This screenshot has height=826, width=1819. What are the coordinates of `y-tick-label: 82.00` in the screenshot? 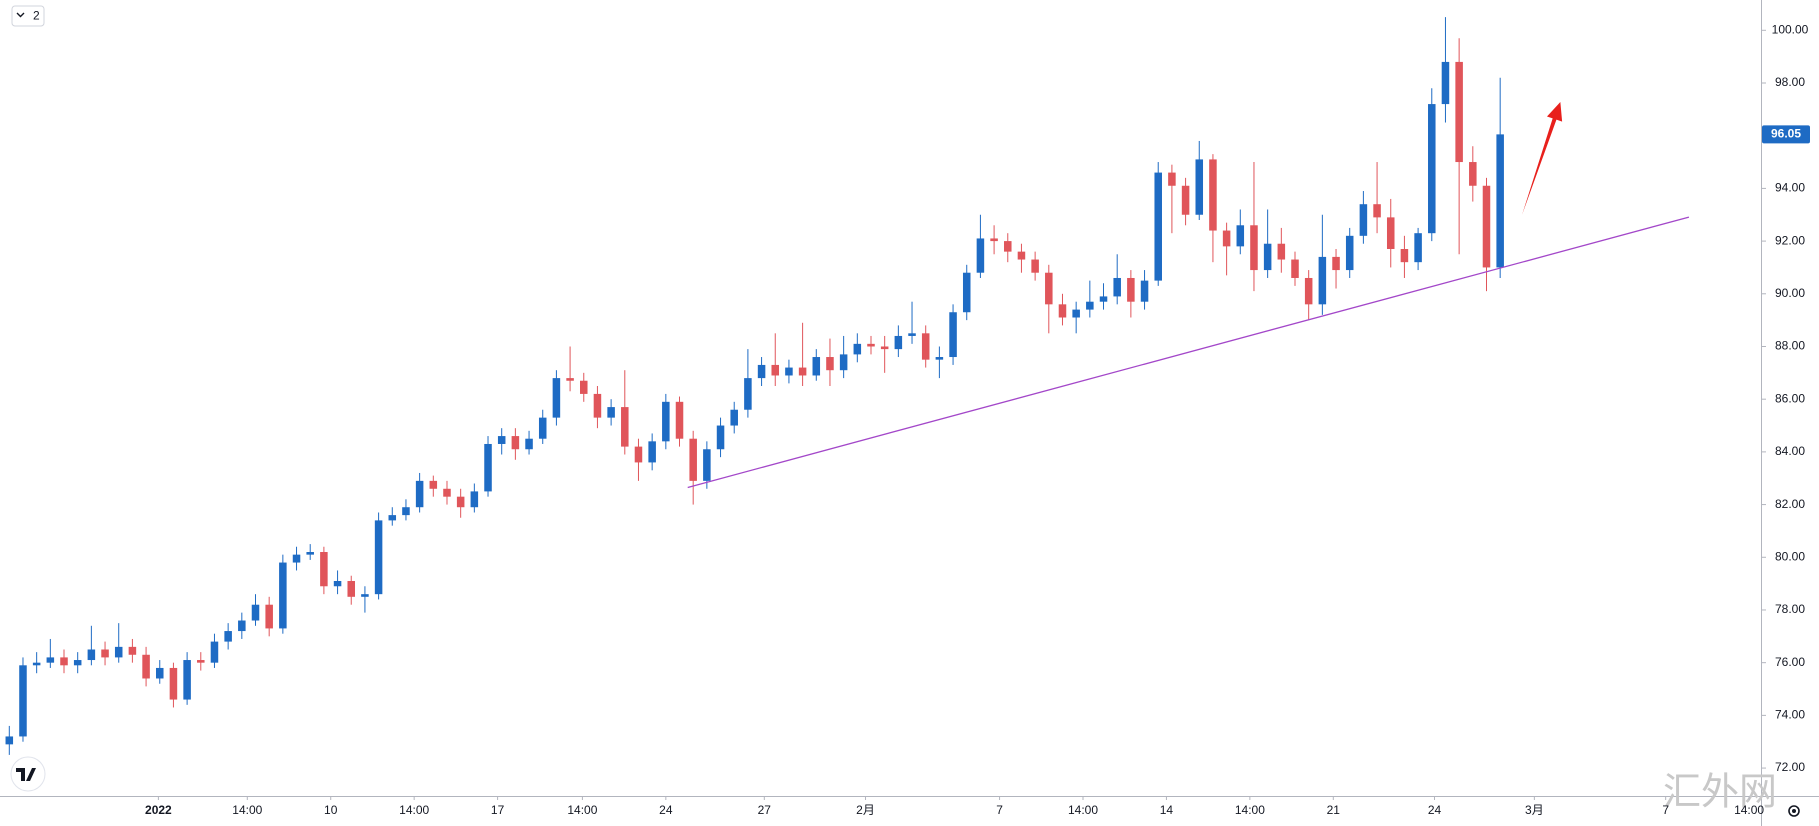 It's located at (1790, 504).